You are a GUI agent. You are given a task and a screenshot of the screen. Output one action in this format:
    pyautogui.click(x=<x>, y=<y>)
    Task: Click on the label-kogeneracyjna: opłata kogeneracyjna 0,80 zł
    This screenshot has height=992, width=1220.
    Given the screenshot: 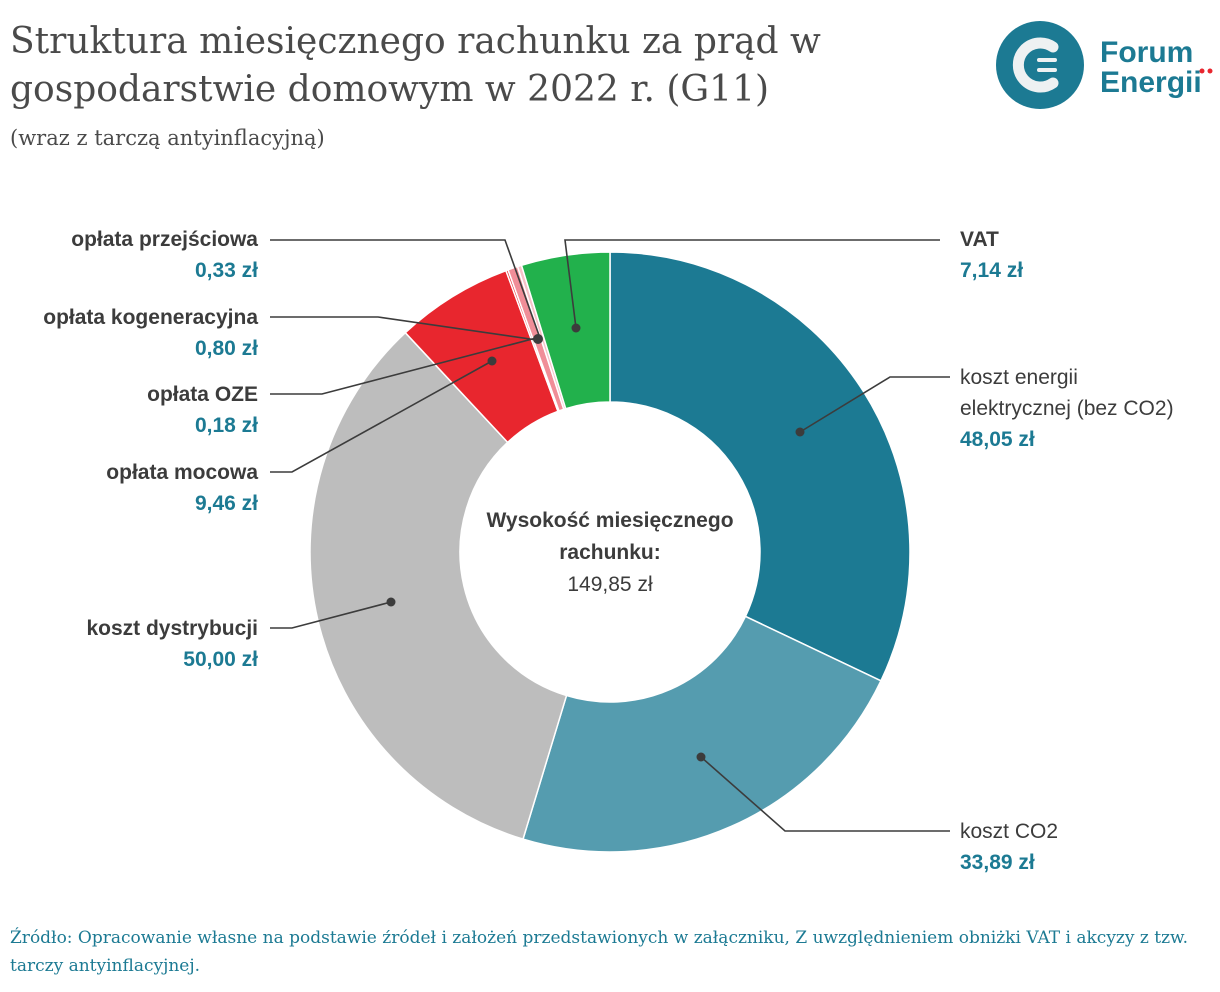 What is the action you would take?
    pyautogui.click(x=150, y=333)
    